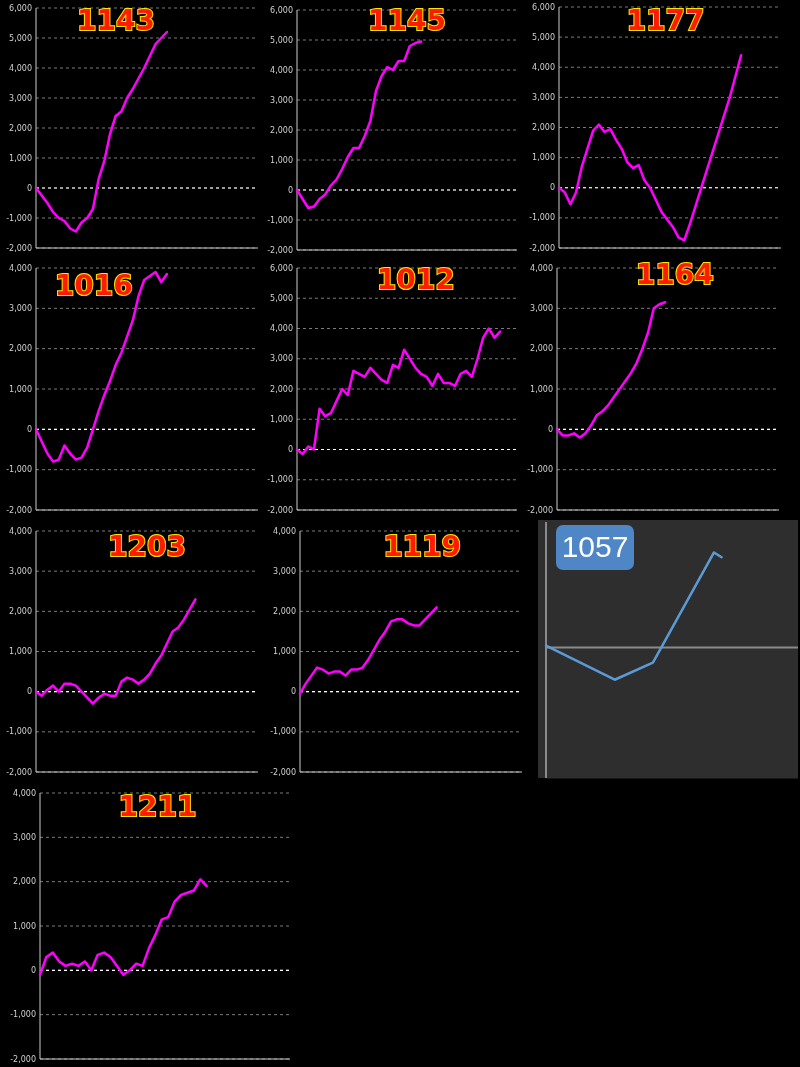  I want to click on chart-title: 1145, so click(407, 20).